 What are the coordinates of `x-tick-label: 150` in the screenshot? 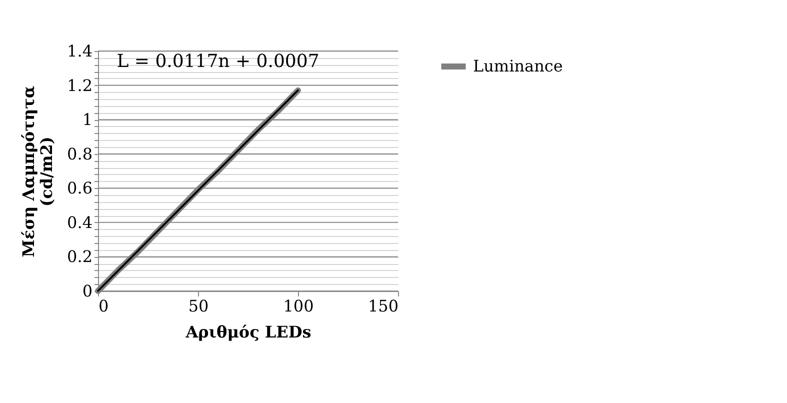 It's located at (383, 306).